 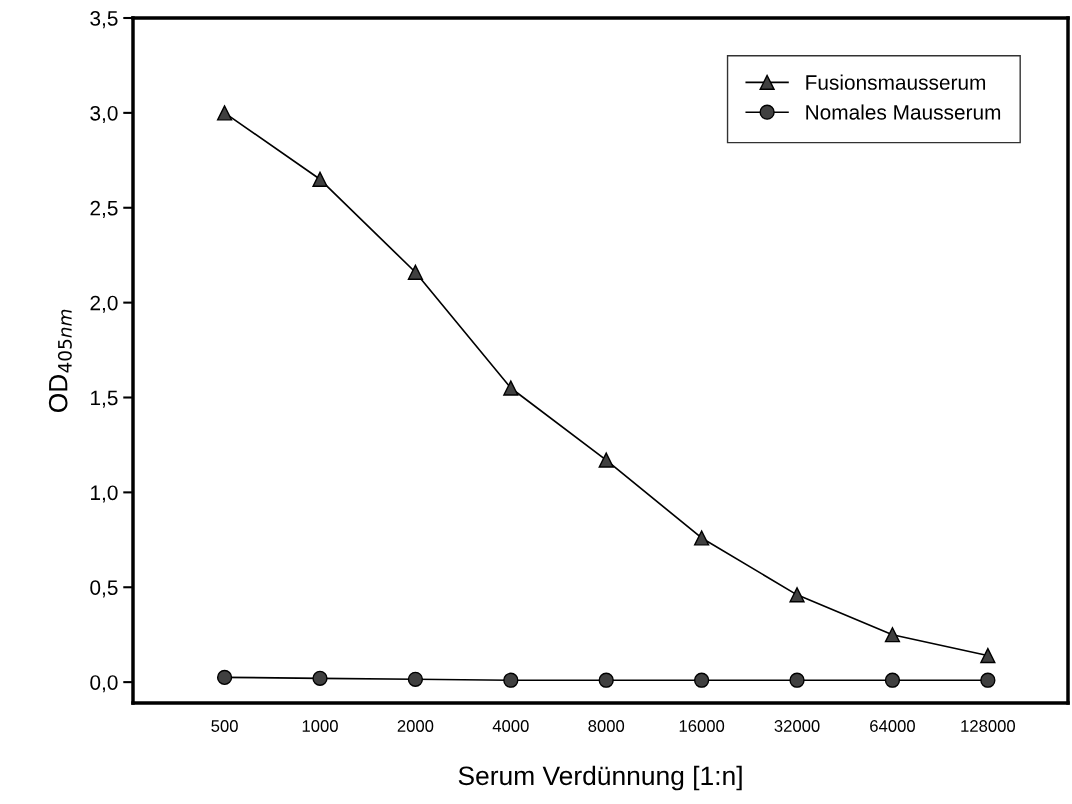 I want to click on x-axis-title: Serum Verdünnung [1:n], so click(x=600, y=778).